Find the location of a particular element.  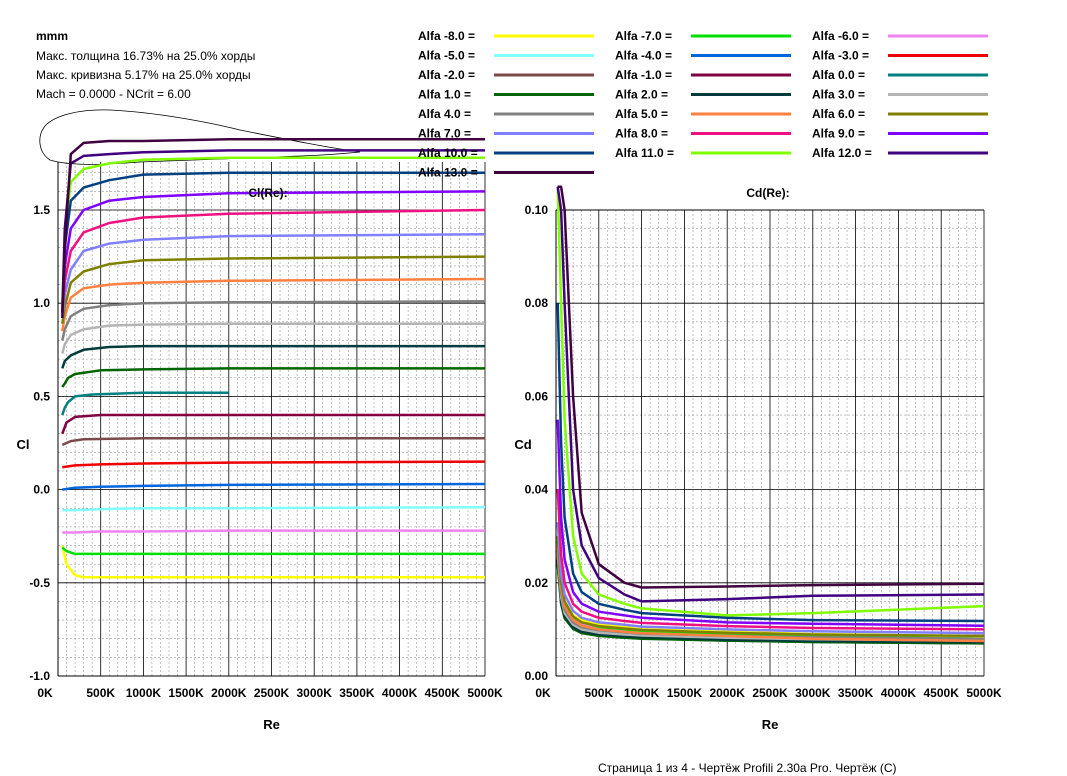

legend-label: Alfa -4.0 = is located at coordinates (643, 56).